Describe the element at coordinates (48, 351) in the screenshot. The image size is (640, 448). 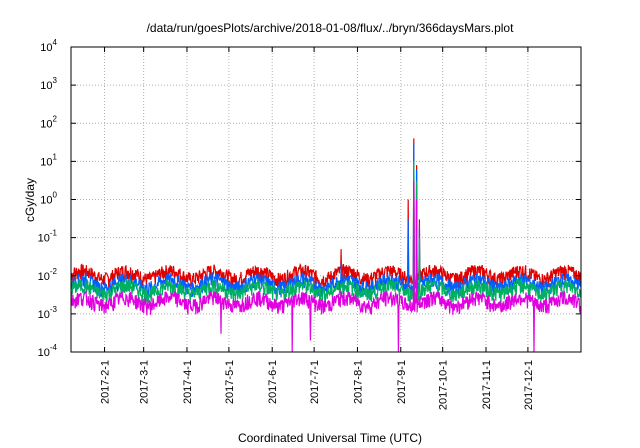
I see `y-tick-label: 10⁻⁴` at that location.